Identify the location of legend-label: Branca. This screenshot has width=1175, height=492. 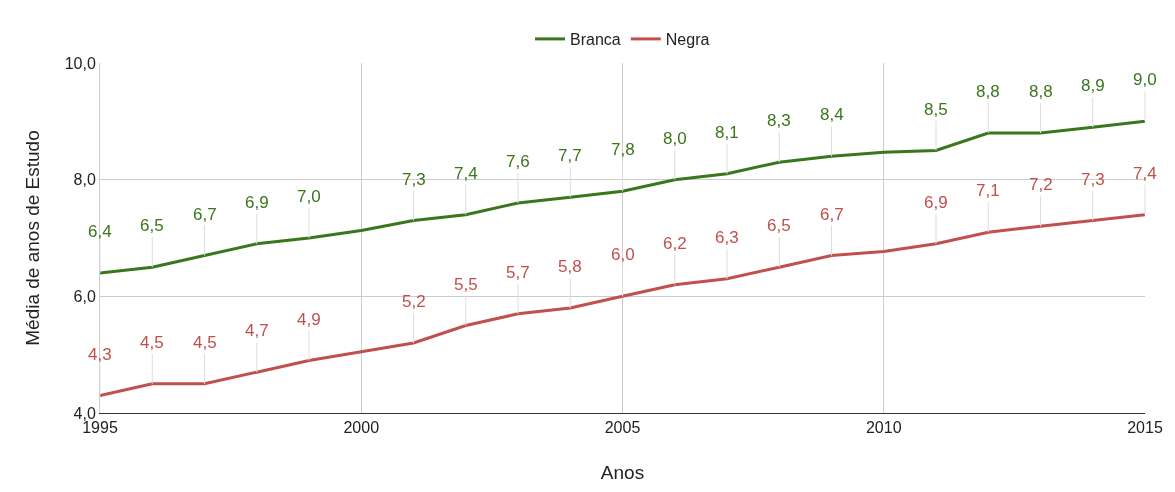
(595, 40).